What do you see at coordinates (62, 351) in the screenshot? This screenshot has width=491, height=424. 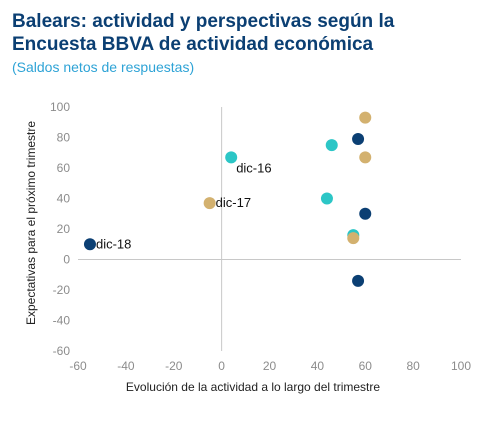 I see `y-tick-label: -60` at bounding box center [62, 351].